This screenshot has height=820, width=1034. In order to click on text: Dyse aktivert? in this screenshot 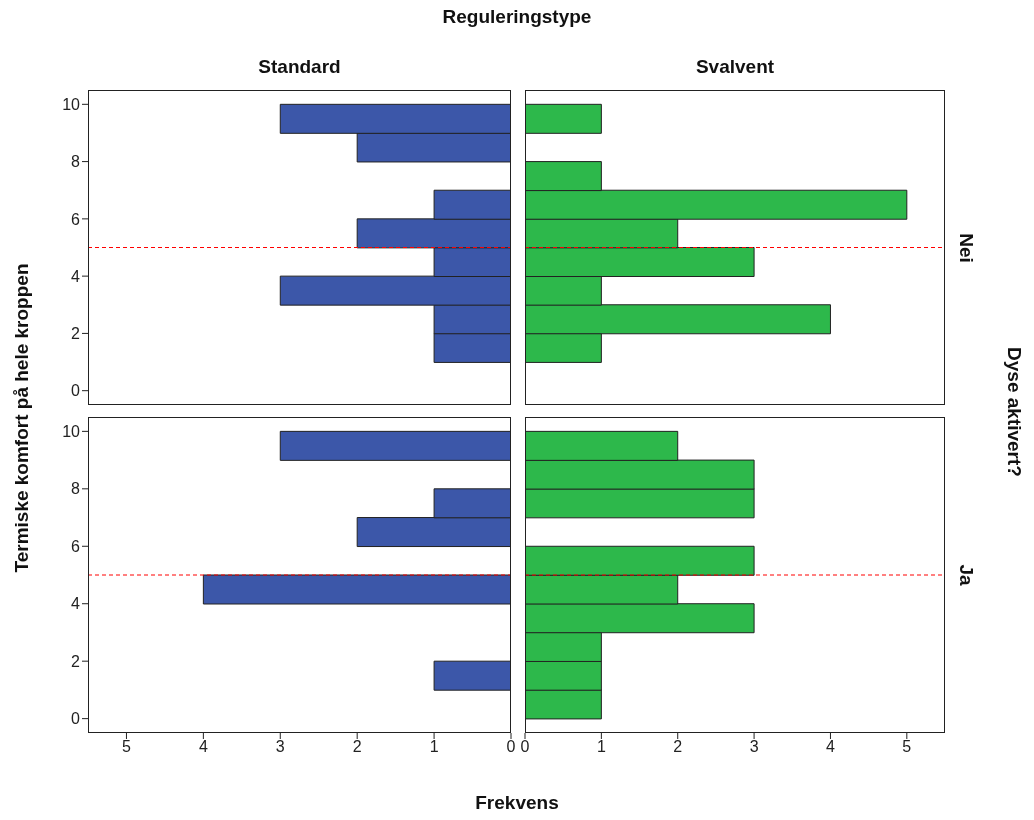, I will do `click(1014, 412)`.